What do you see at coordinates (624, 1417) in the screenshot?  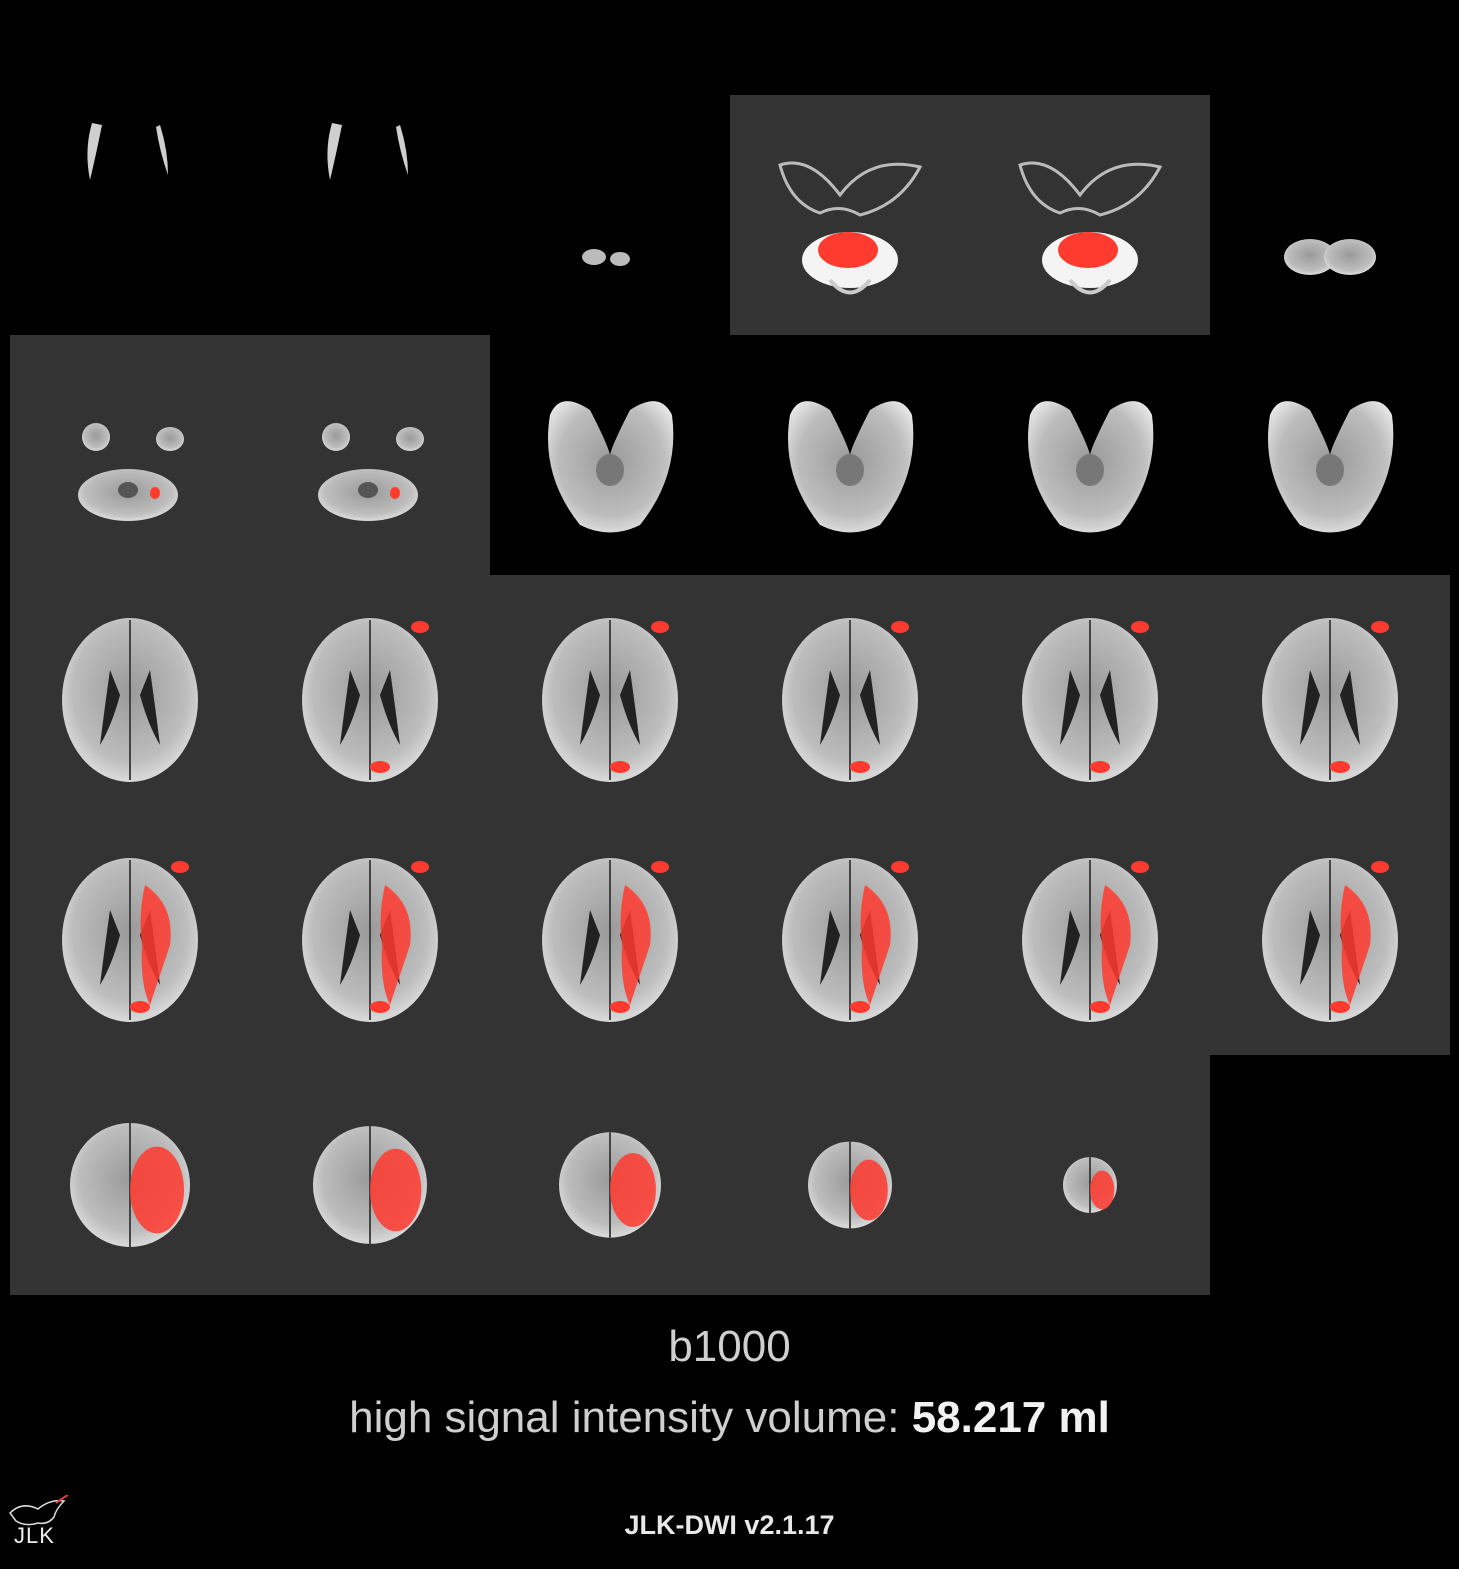 I see `volume-label: high signal intensity volume:` at bounding box center [624, 1417].